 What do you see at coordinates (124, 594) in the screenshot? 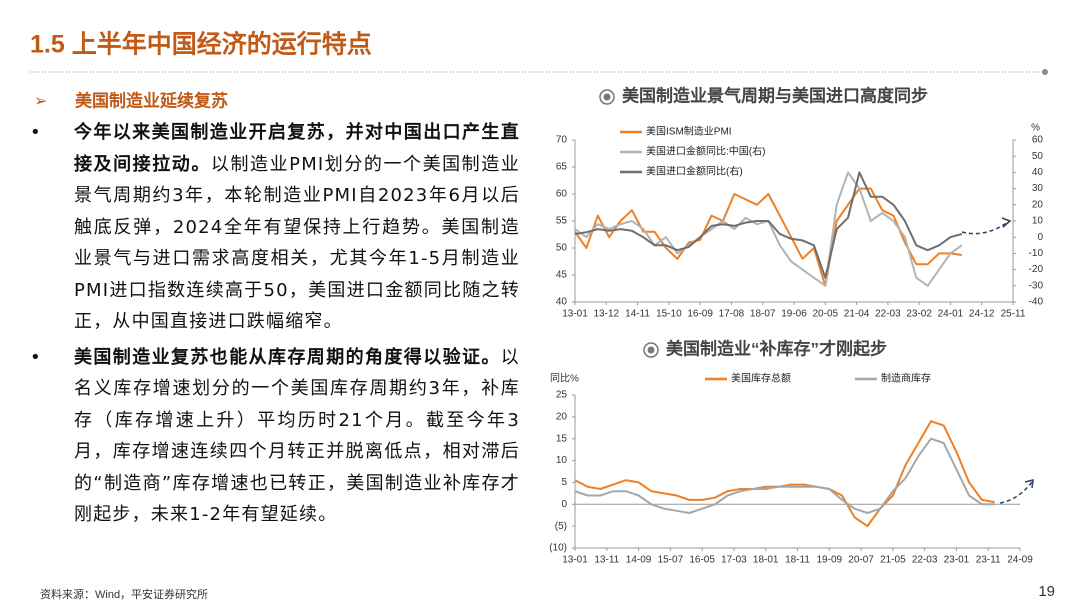
I see `source: 资料来源：Wind，平安证券研究所` at bounding box center [124, 594].